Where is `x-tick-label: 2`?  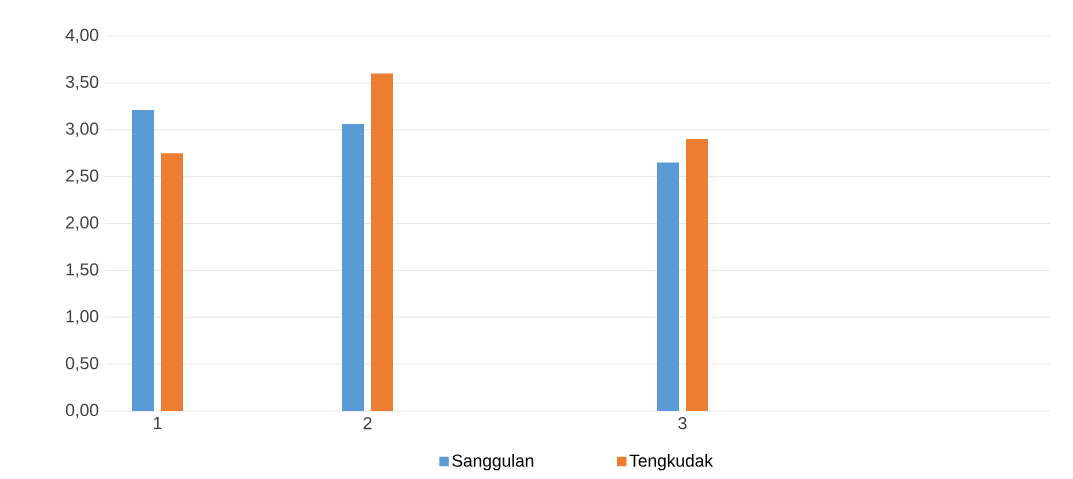 x-tick-label: 2 is located at coordinates (367, 423).